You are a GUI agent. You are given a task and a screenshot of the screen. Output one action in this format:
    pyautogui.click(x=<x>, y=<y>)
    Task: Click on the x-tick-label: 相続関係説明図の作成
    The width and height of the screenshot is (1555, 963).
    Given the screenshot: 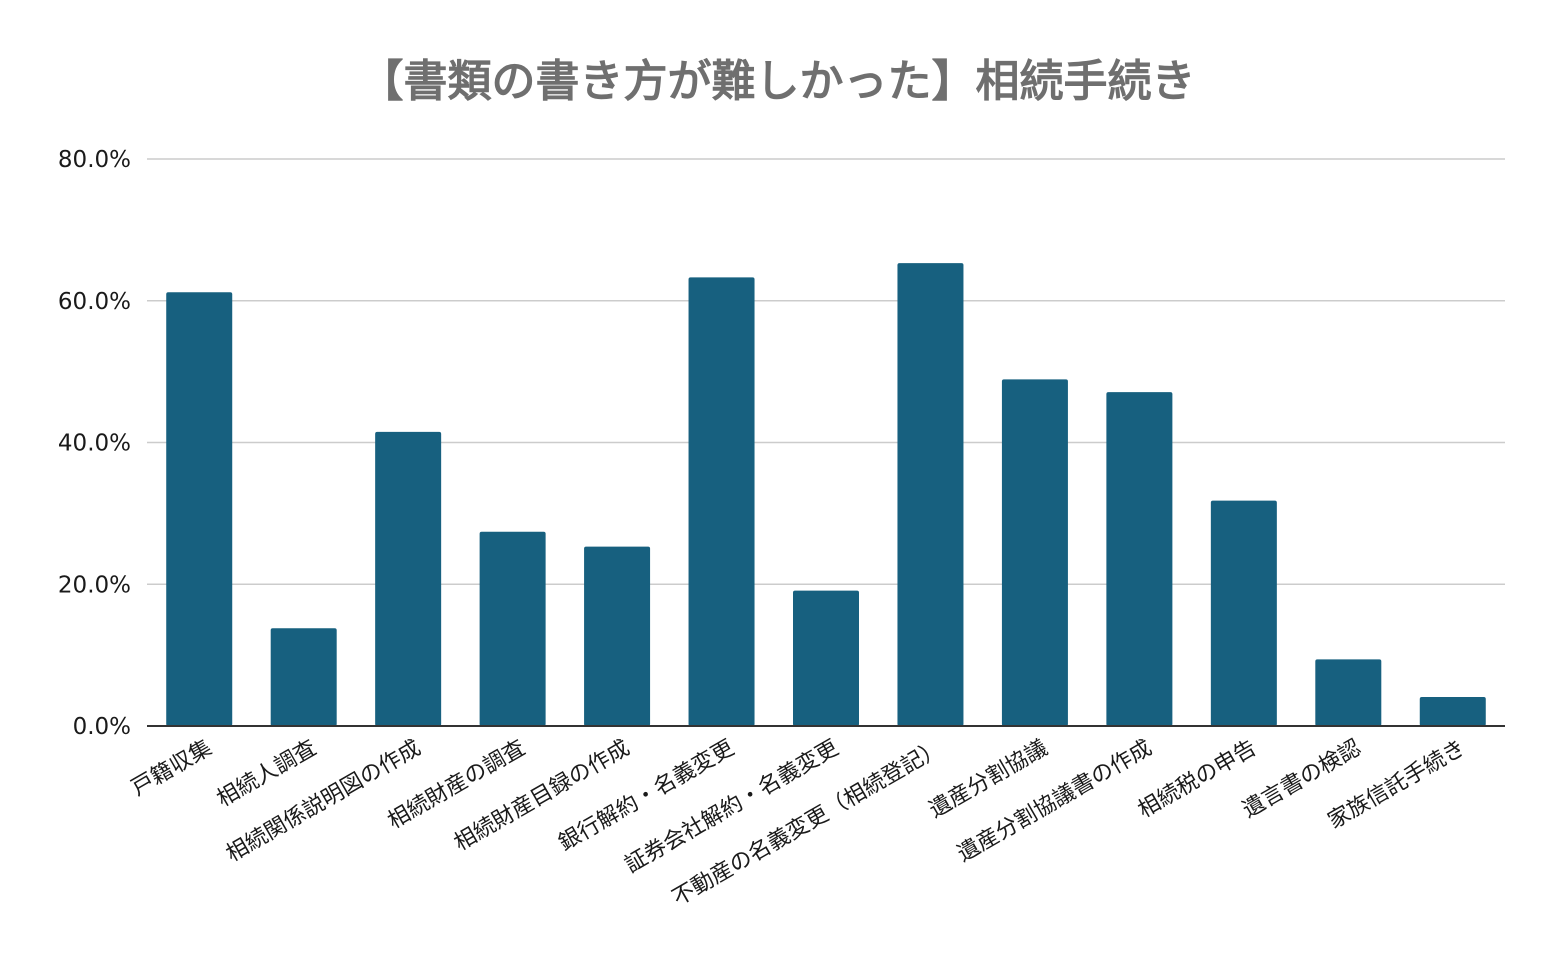 What is the action you would take?
    pyautogui.click(x=323, y=802)
    